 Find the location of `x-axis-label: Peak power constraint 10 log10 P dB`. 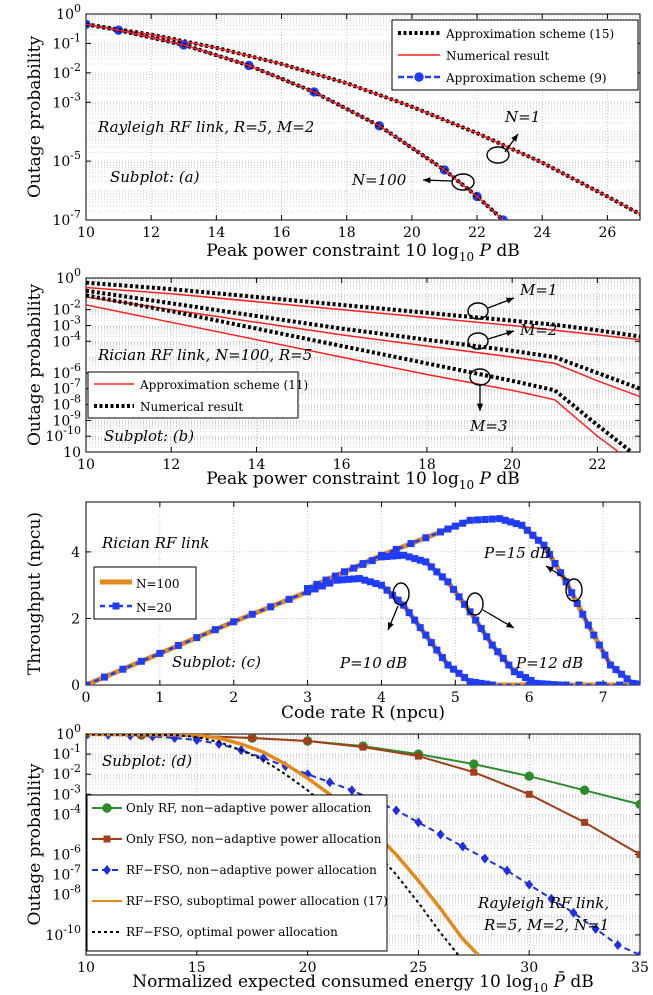

x-axis-label: Peak power constraint 10 log10 P dB is located at coordinates (362, 252).